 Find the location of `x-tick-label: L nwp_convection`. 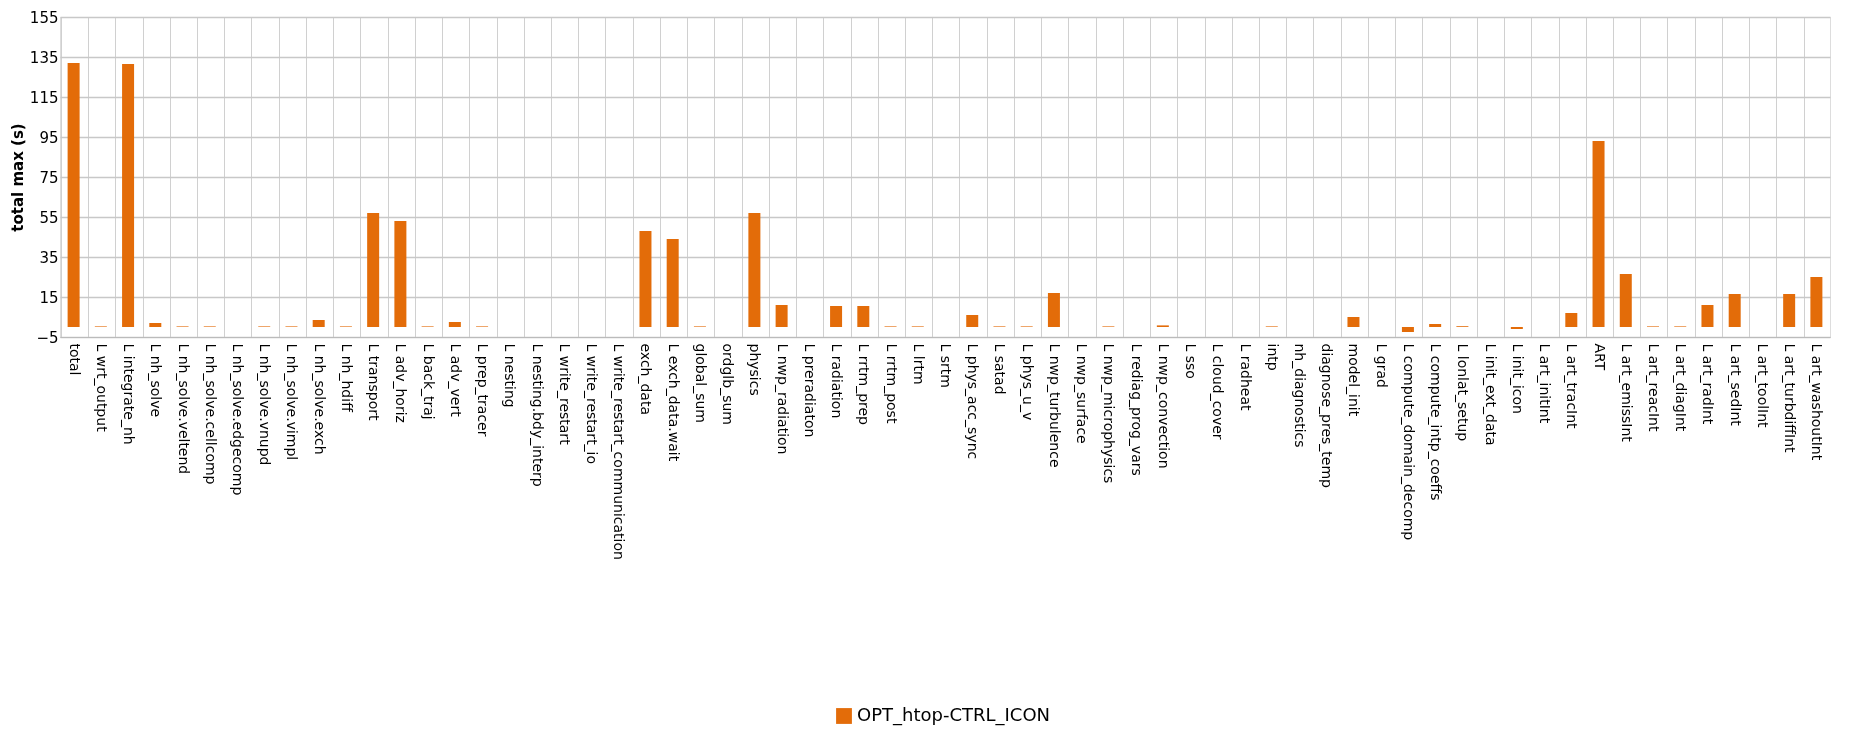

x-tick-label: L nwp_convection is located at coordinates (1163, 406).